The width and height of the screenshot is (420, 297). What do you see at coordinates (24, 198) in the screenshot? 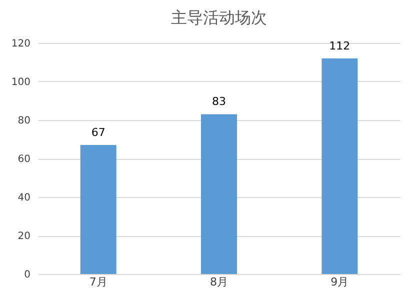
I see `y-tick-label: 40` at bounding box center [24, 198].